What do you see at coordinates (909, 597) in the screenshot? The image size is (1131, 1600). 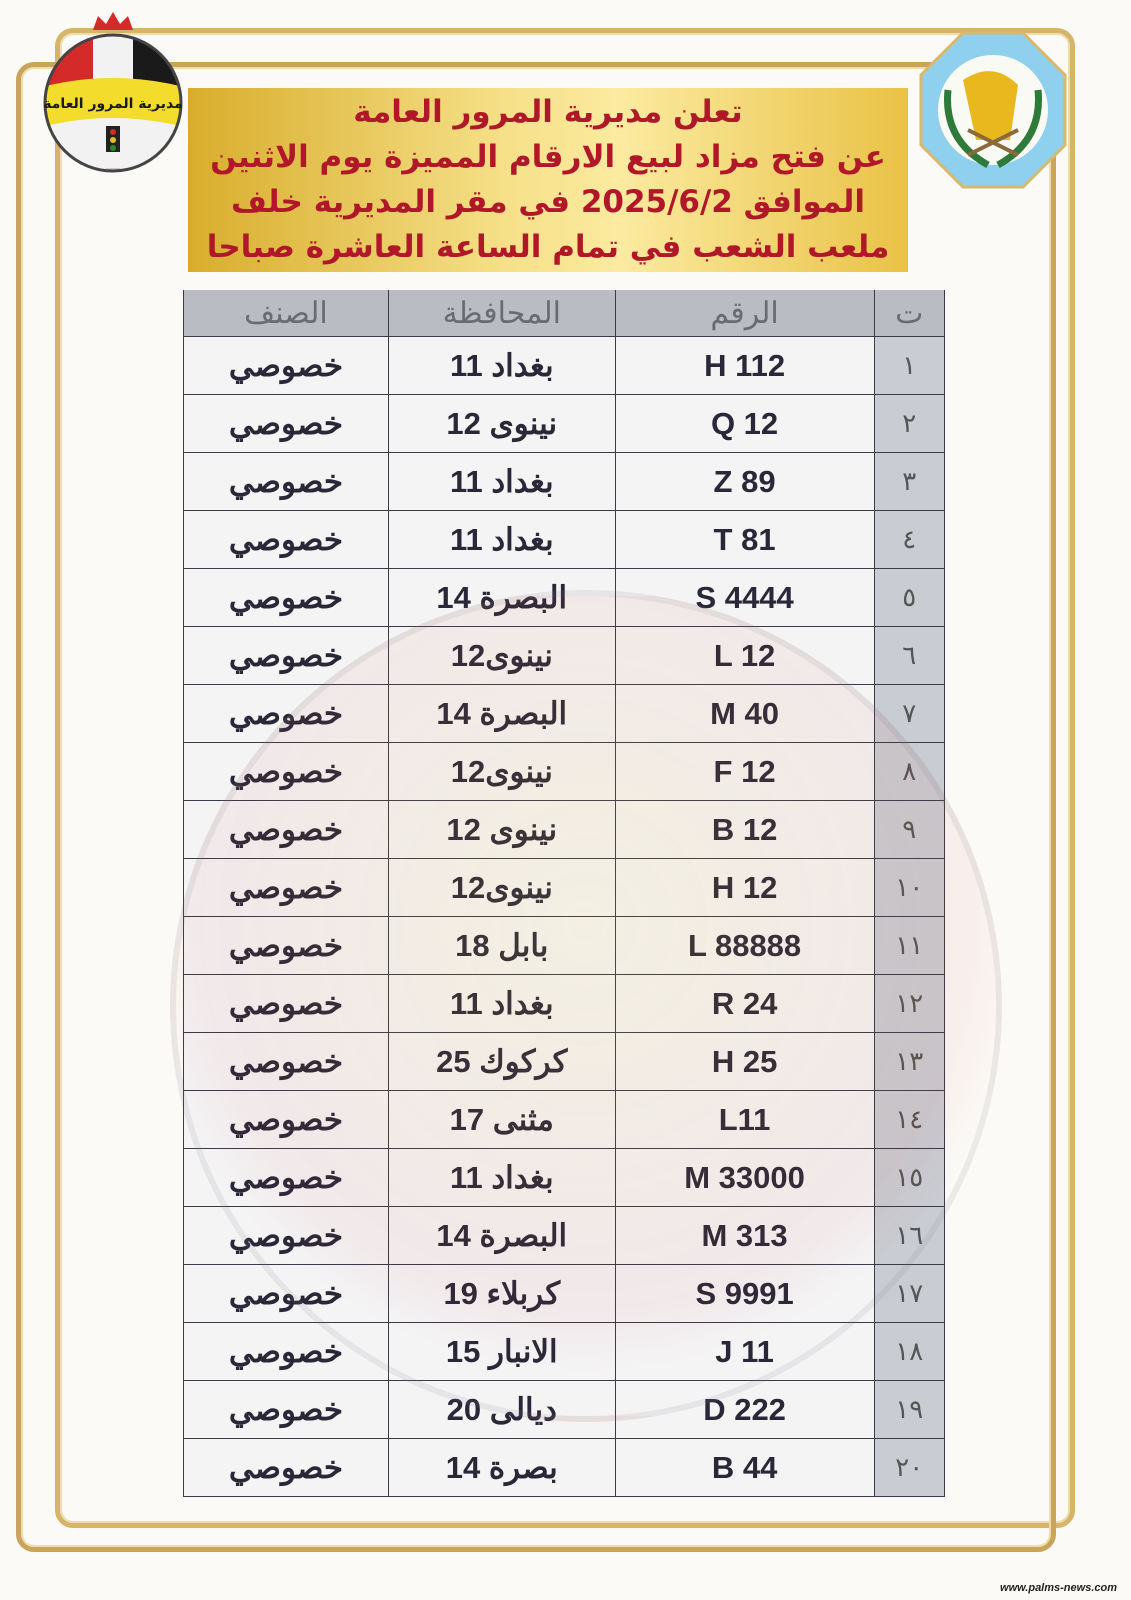 I see `row-index: ٥` at bounding box center [909, 597].